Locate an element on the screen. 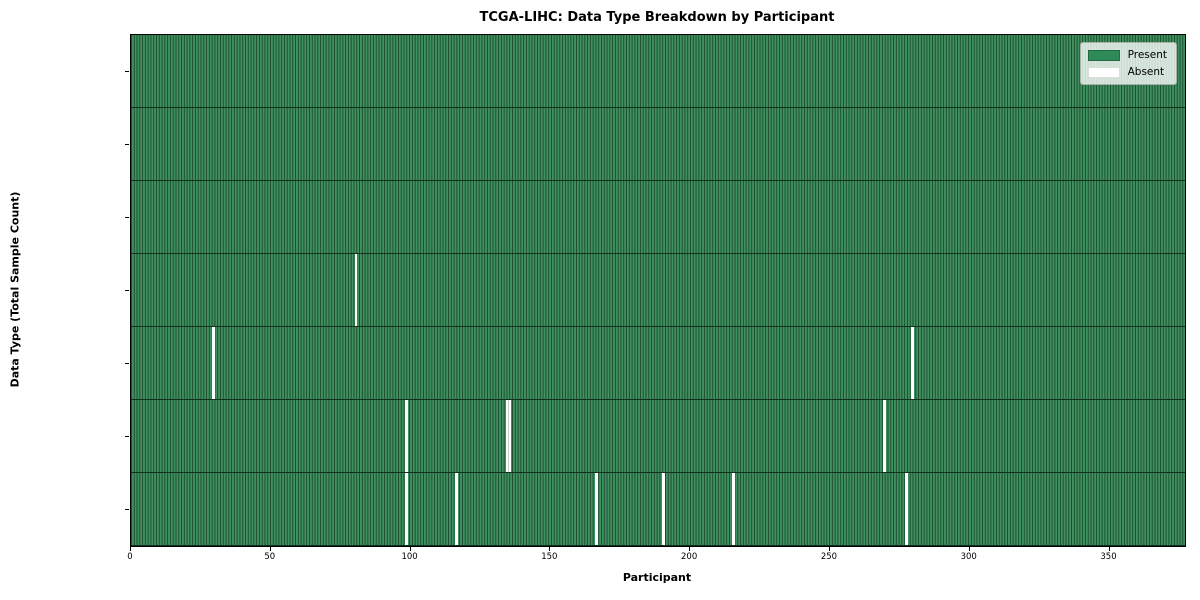 This screenshot has height=600, width=1200. legend-entry-present: Present is located at coordinates (1127, 55).